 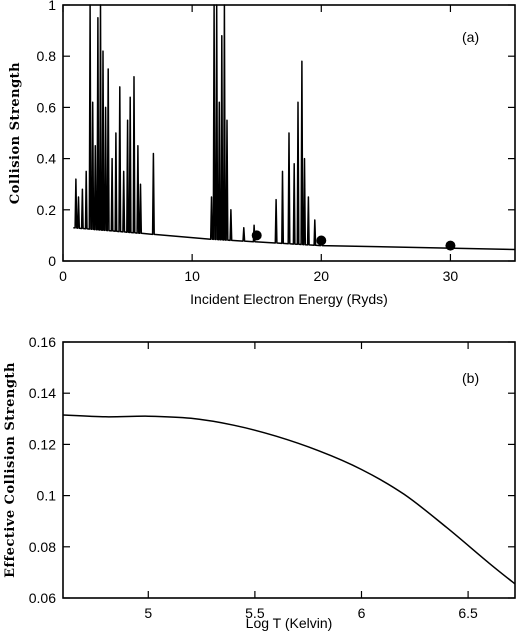 What do you see at coordinates (470, 37) in the screenshot?
I see `panel-a-label: (a)` at bounding box center [470, 37].